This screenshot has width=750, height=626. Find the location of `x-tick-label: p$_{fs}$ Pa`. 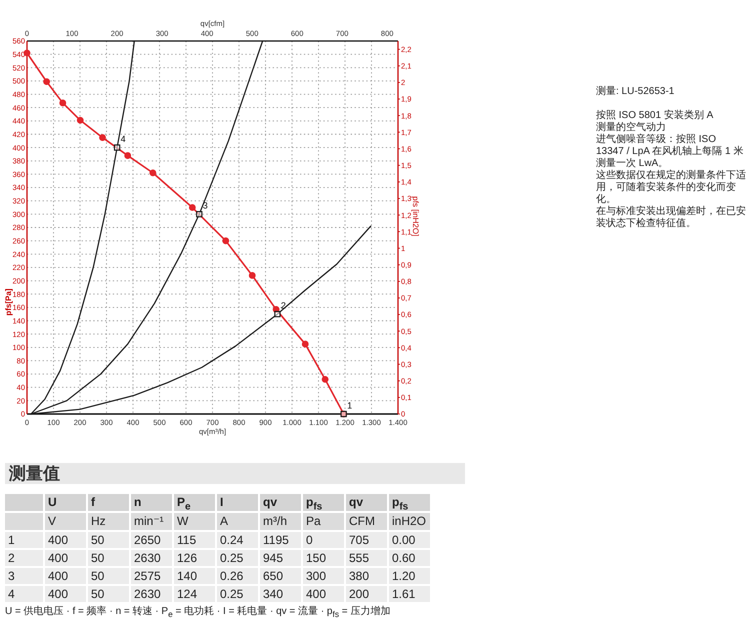

x-tick-label: p$_{fs}$ Pa is located at coordinates (314, 512).